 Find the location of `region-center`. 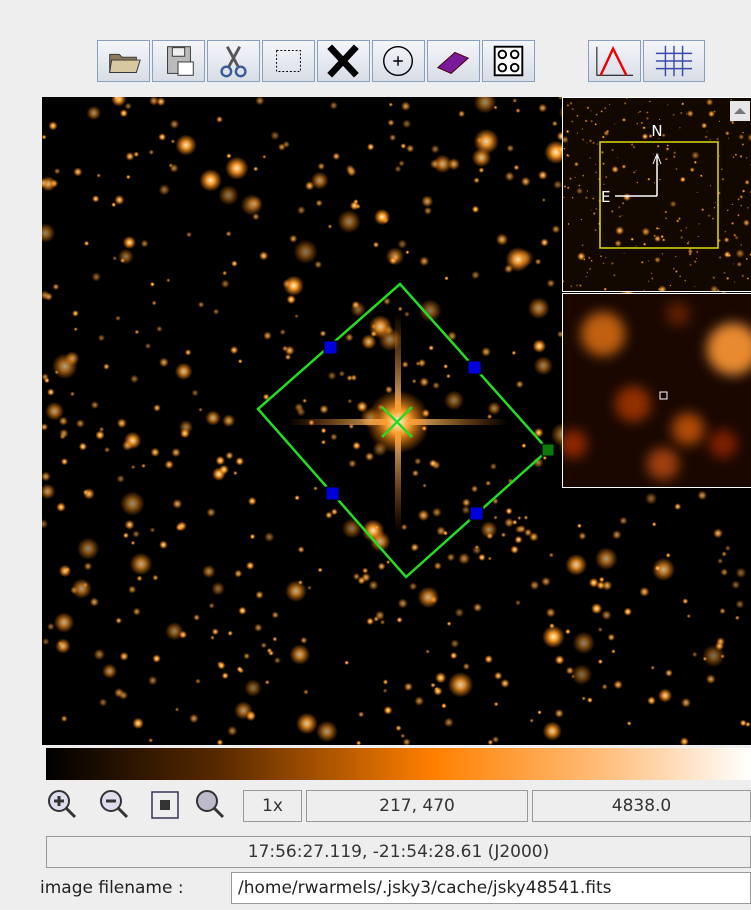

region-center is located at coordinates (397, 422).